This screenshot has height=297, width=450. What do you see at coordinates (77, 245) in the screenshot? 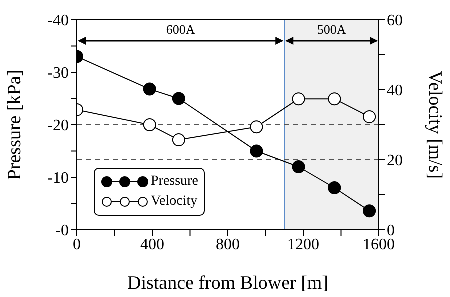
I see `x-tick-label: 0` at bounding box center [77, 245].